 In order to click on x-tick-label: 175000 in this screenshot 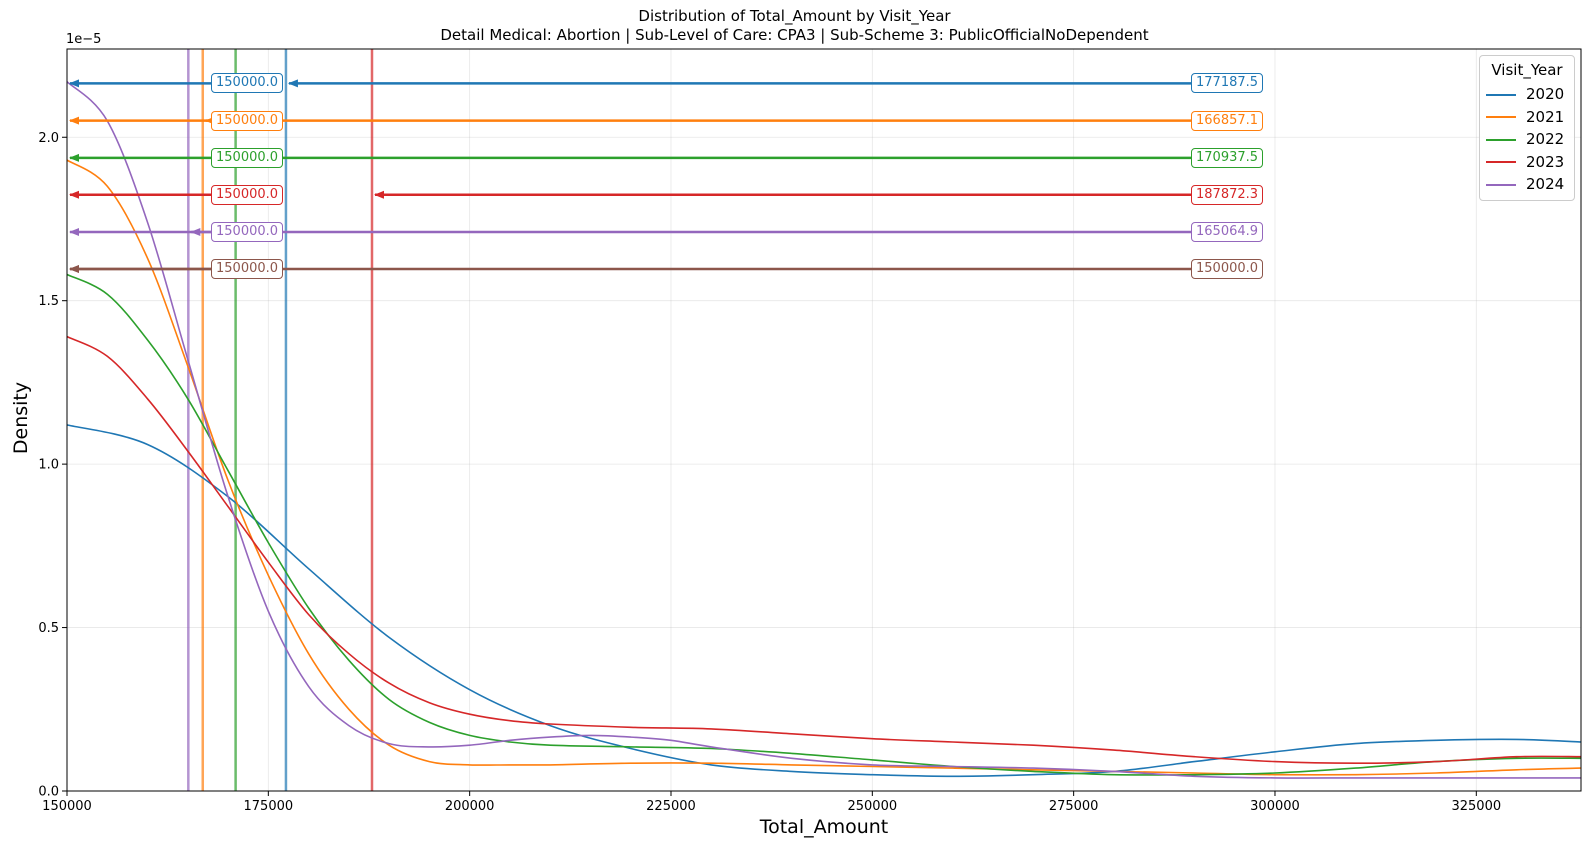, I will do `click(269, 806)`.